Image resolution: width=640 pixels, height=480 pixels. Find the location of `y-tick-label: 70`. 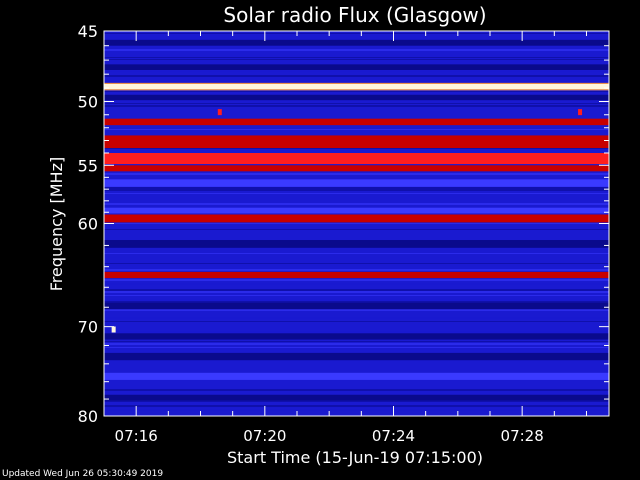

y-tick-label: 70 is located at coordinates (88, 327).